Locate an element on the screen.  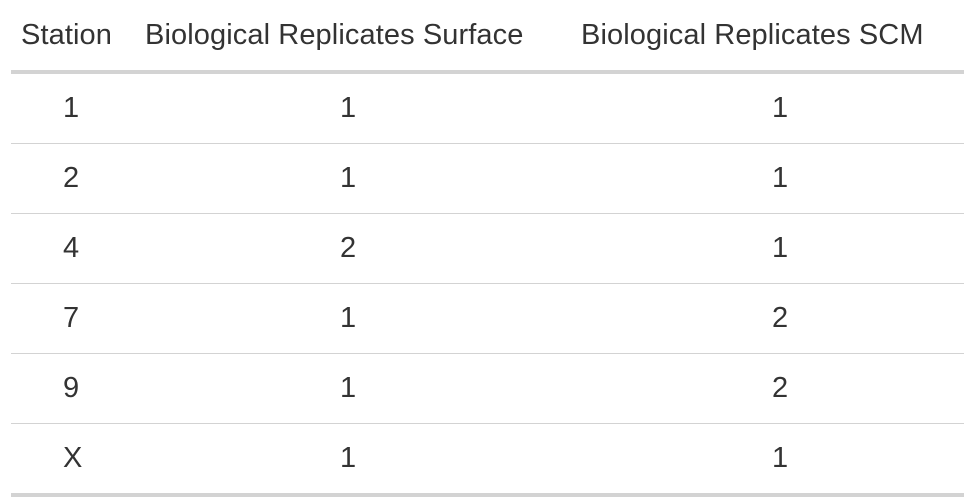
cell-station: X is located at coordinates (72, 460).